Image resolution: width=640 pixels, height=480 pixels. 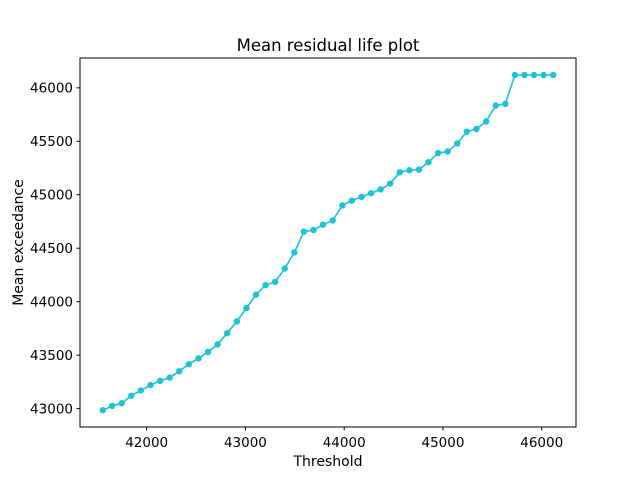 I want to click on x-tick-label: 43000, so click(x=245, y=443).